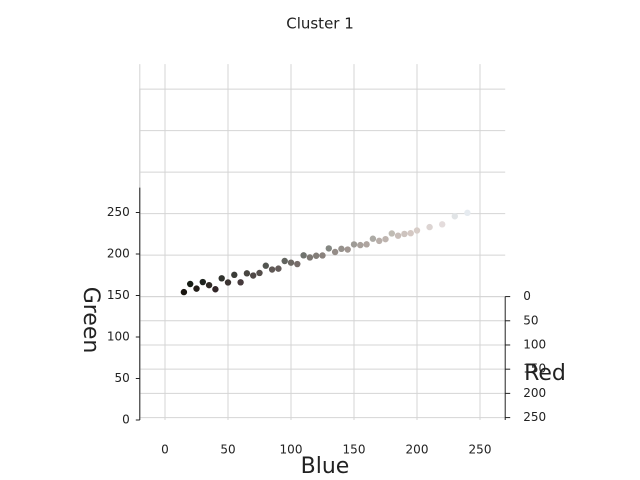  I want to click on x-axis-label: Blue, so click(325, 466).